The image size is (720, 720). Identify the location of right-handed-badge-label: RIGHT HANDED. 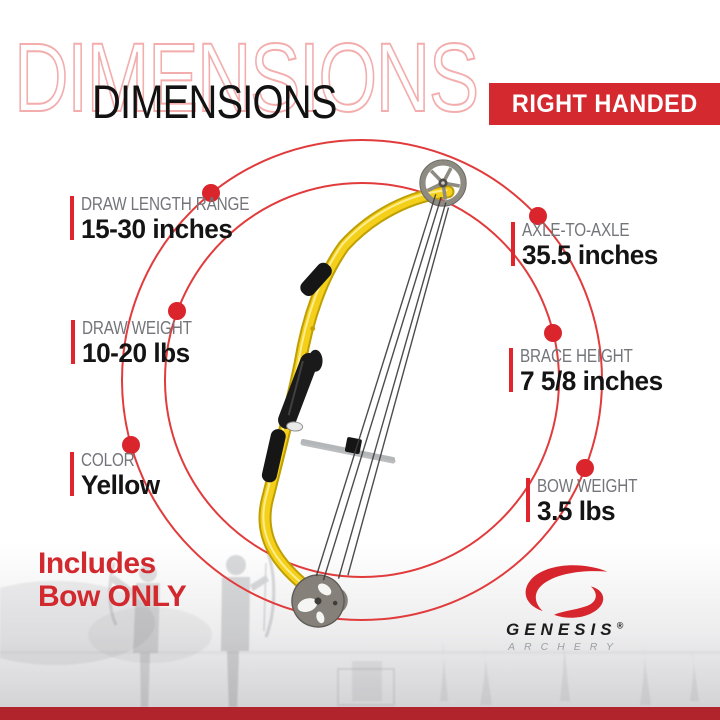
(604, 103).